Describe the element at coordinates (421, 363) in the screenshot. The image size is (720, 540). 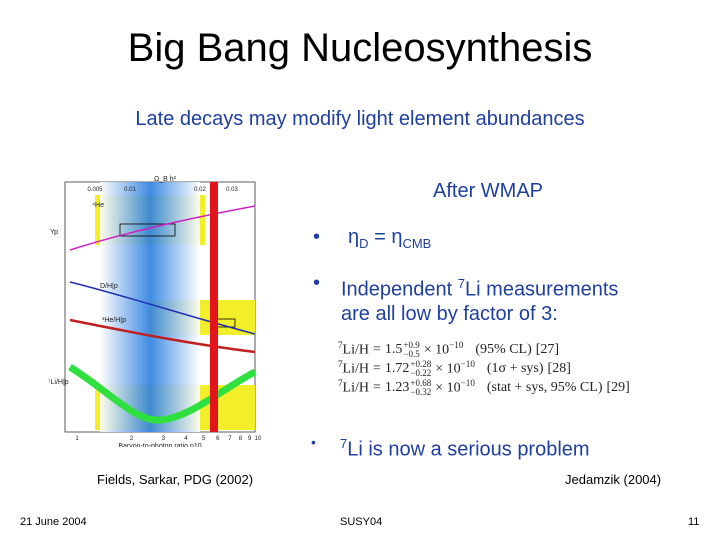
I see `text: +0.28` at that location.